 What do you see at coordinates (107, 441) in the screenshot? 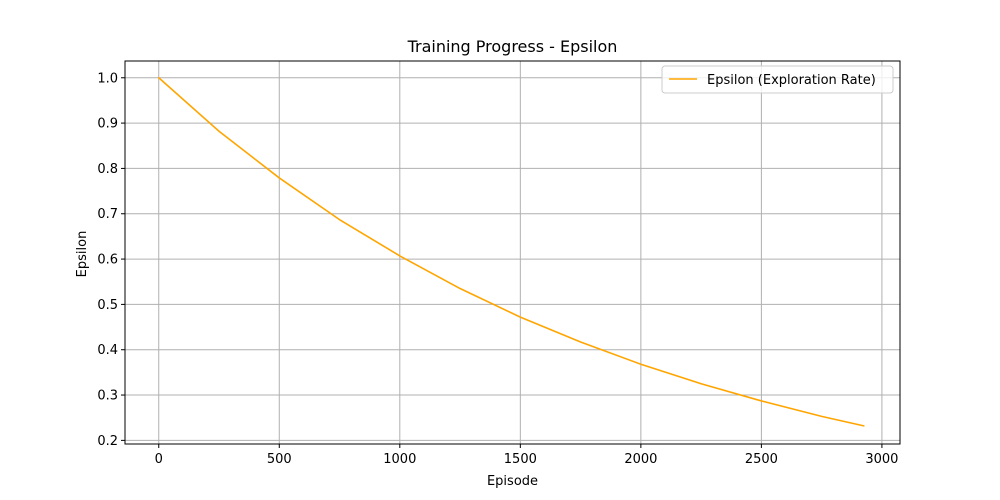
I see `y-tick-label: 0.2` at bounding box center [107, 441].